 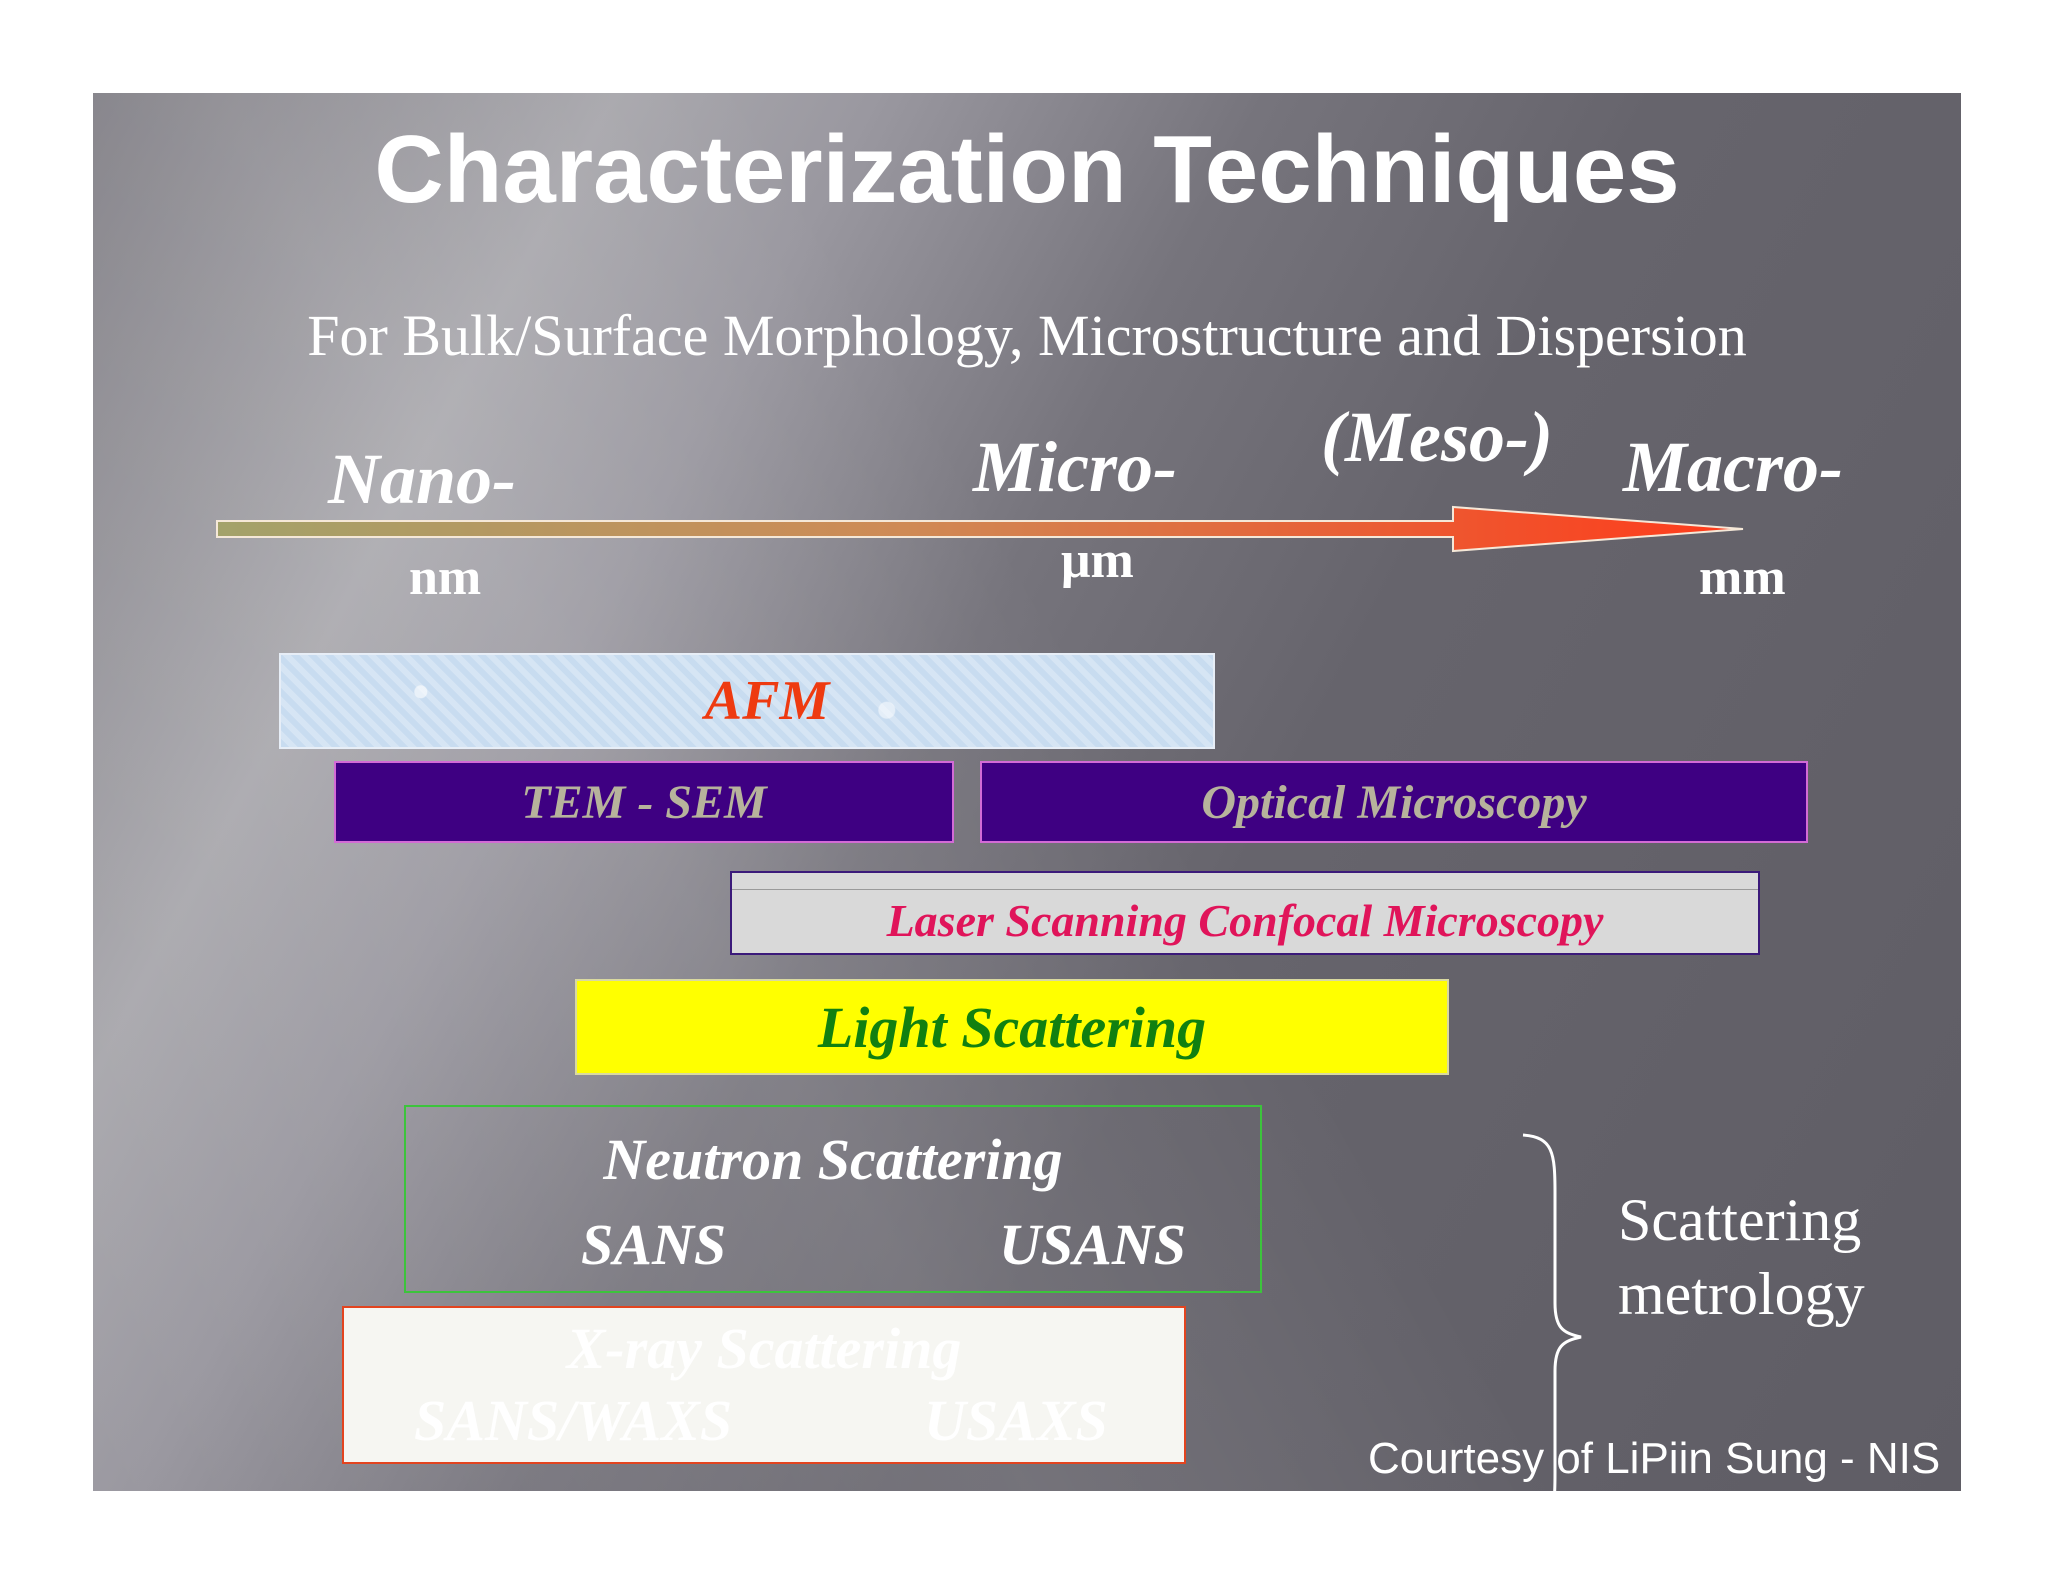 I want to click on light-scattering-label: Light Scattering, so click(x=1012, y=1027).